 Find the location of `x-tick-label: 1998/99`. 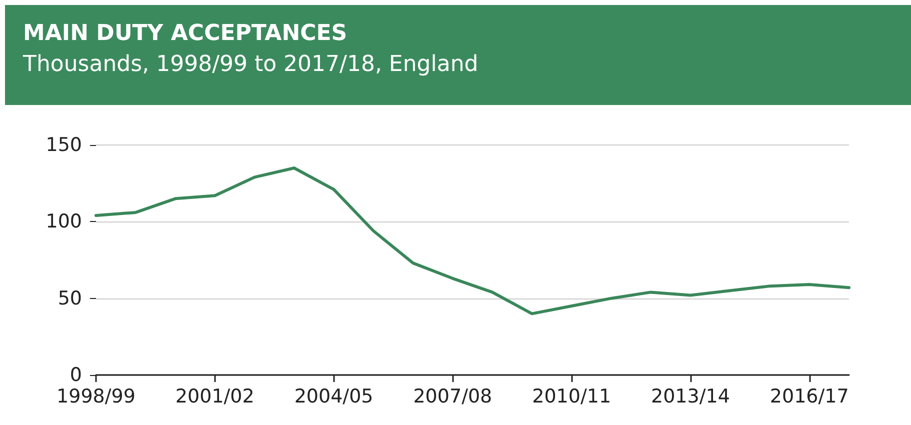

x-tick-label: 1998/99 is located at coordinates (96, 397).